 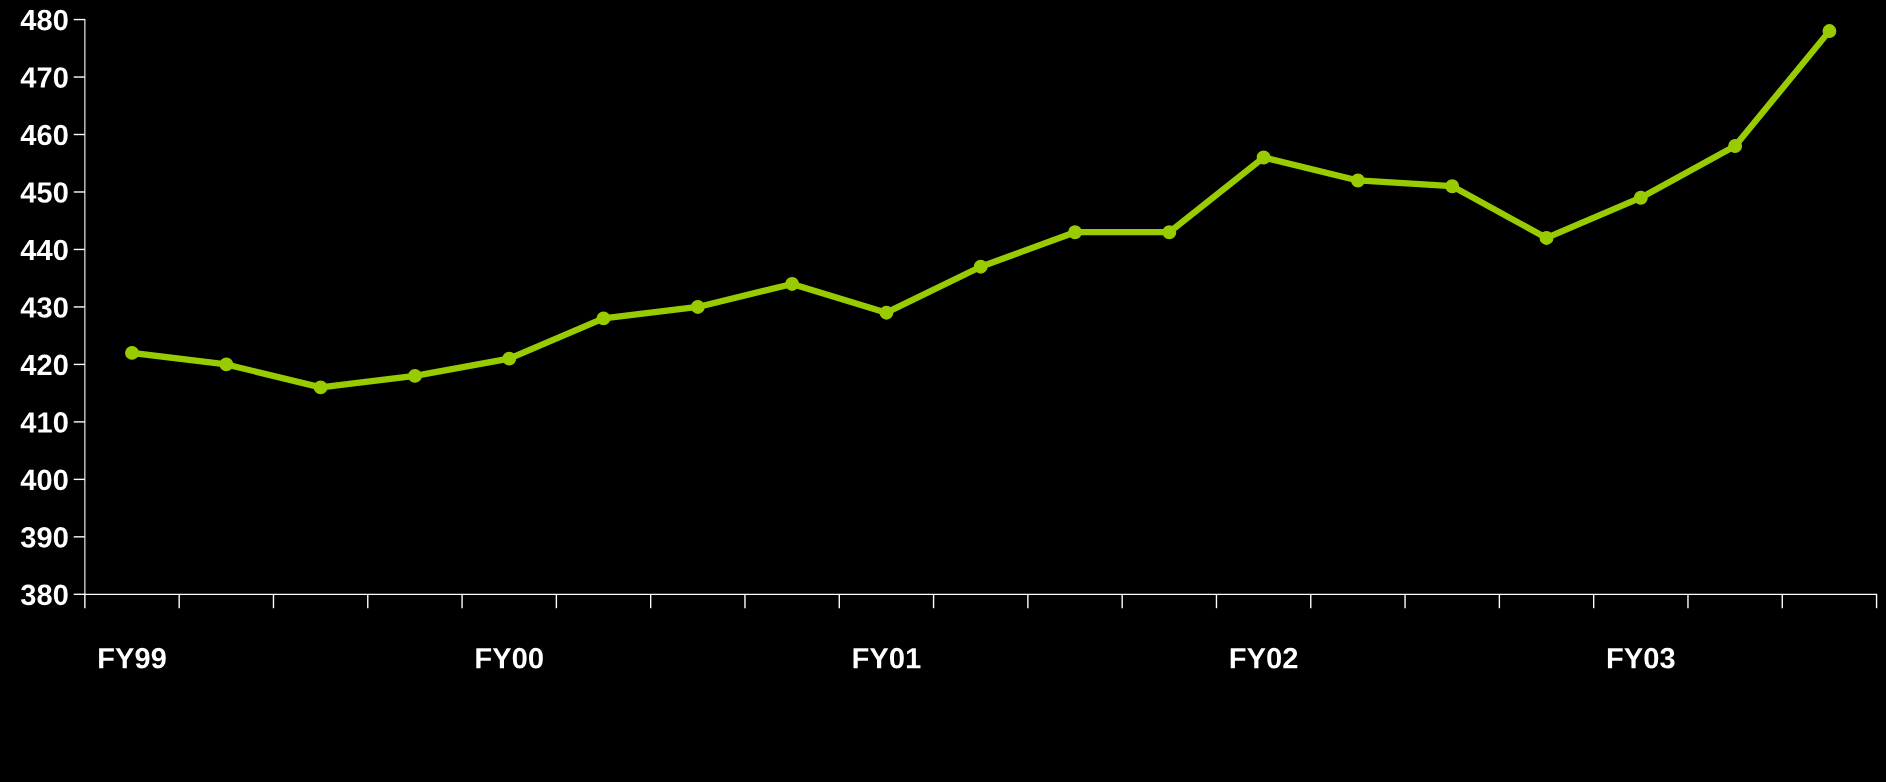 I want to click on x-tick-label: FY99, so click(x=132, y=658).